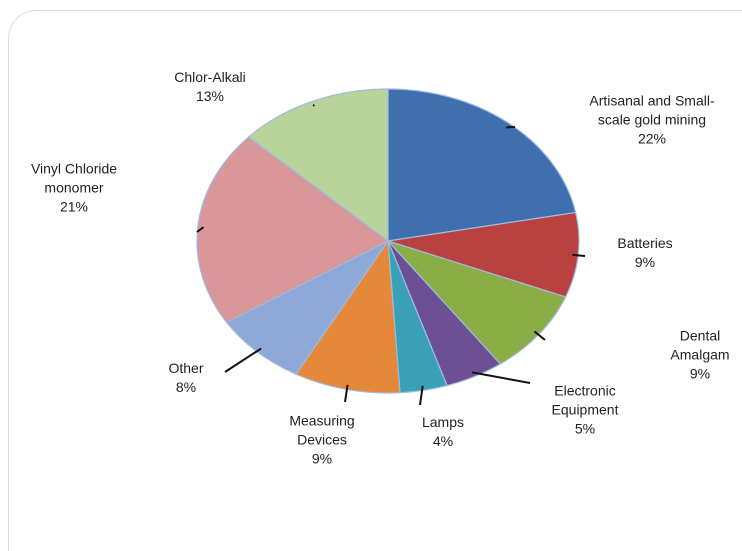 The image size is (742, 551). What do you see at coordinates (652, 111) in the screenshot?
I see `category-label: Artisanal and Small-scale gold mining` at bounding box center [652, 111].